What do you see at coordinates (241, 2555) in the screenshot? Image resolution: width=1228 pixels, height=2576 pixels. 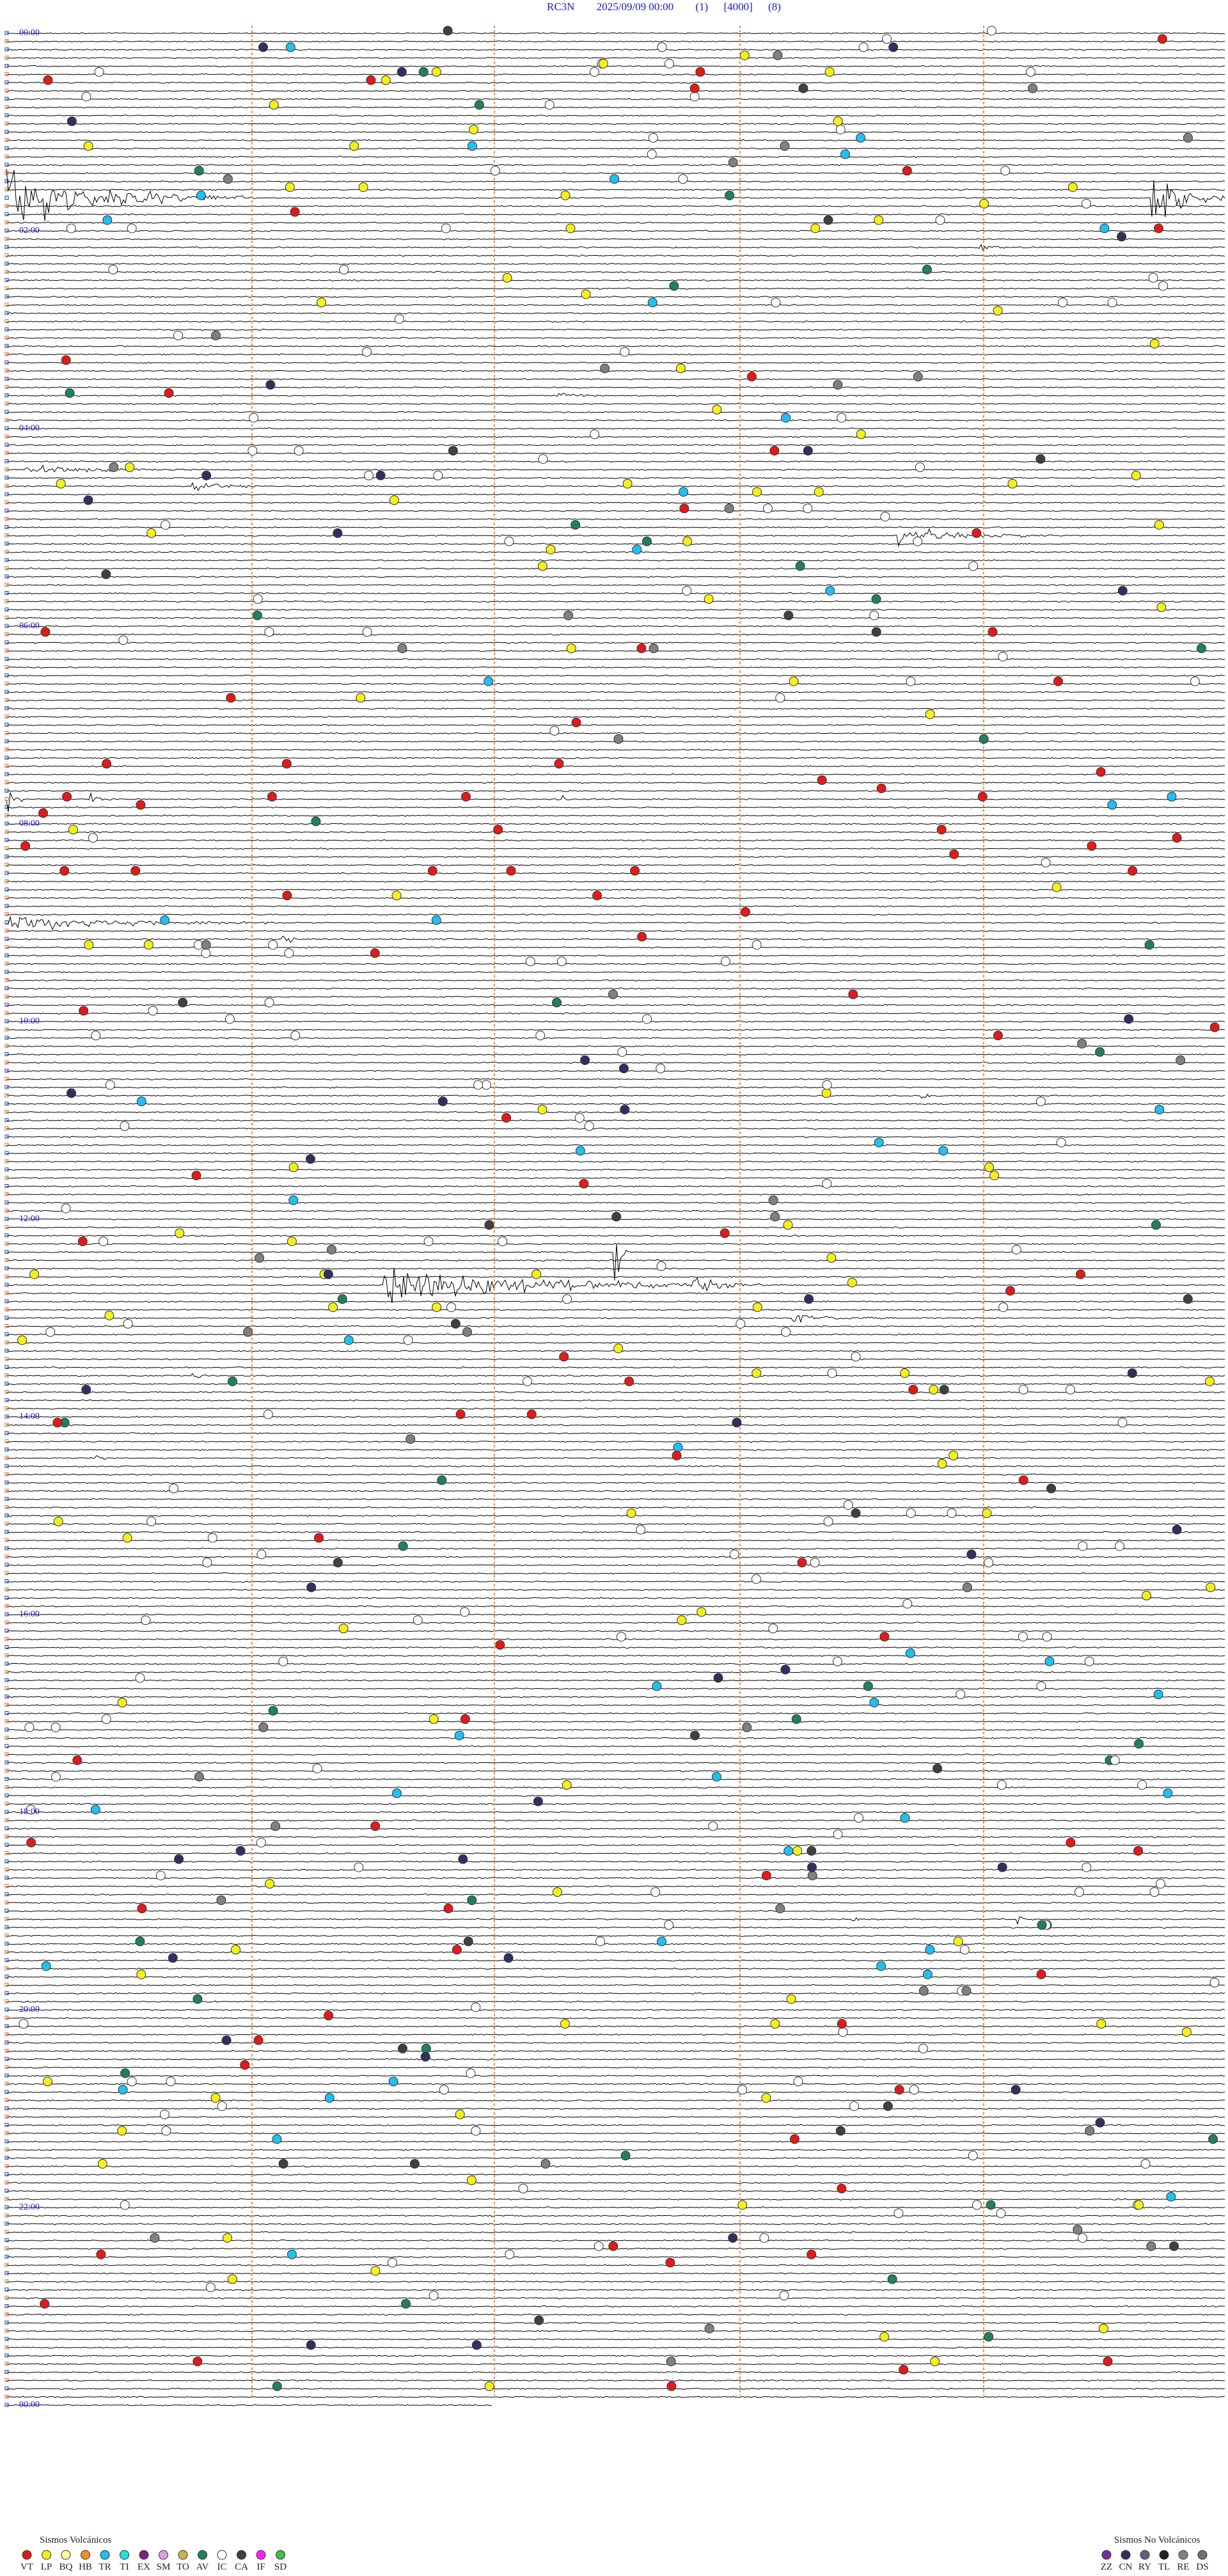 I see `legend-swatch` at bounding box center [241, 2555].